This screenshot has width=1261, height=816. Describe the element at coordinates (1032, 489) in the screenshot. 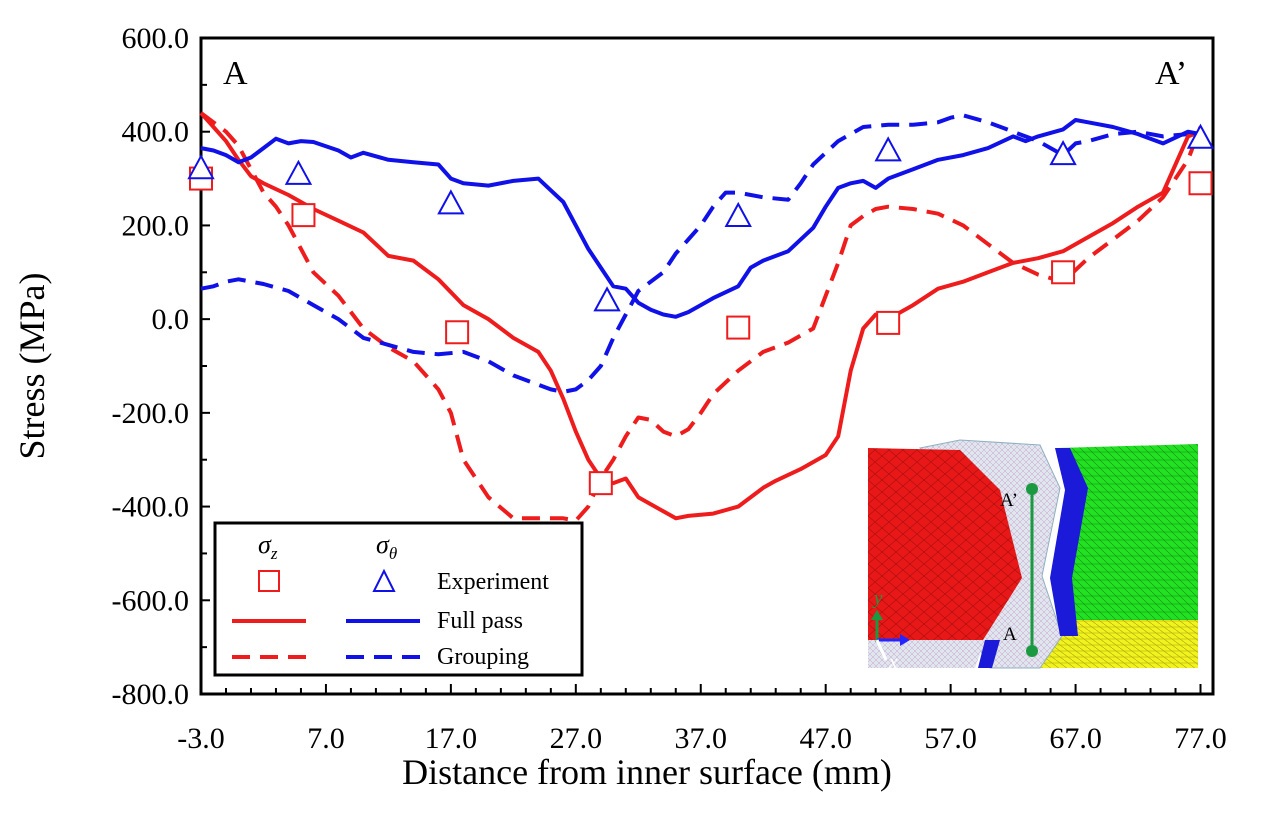

I see `inset-point-a-prime` at that location.